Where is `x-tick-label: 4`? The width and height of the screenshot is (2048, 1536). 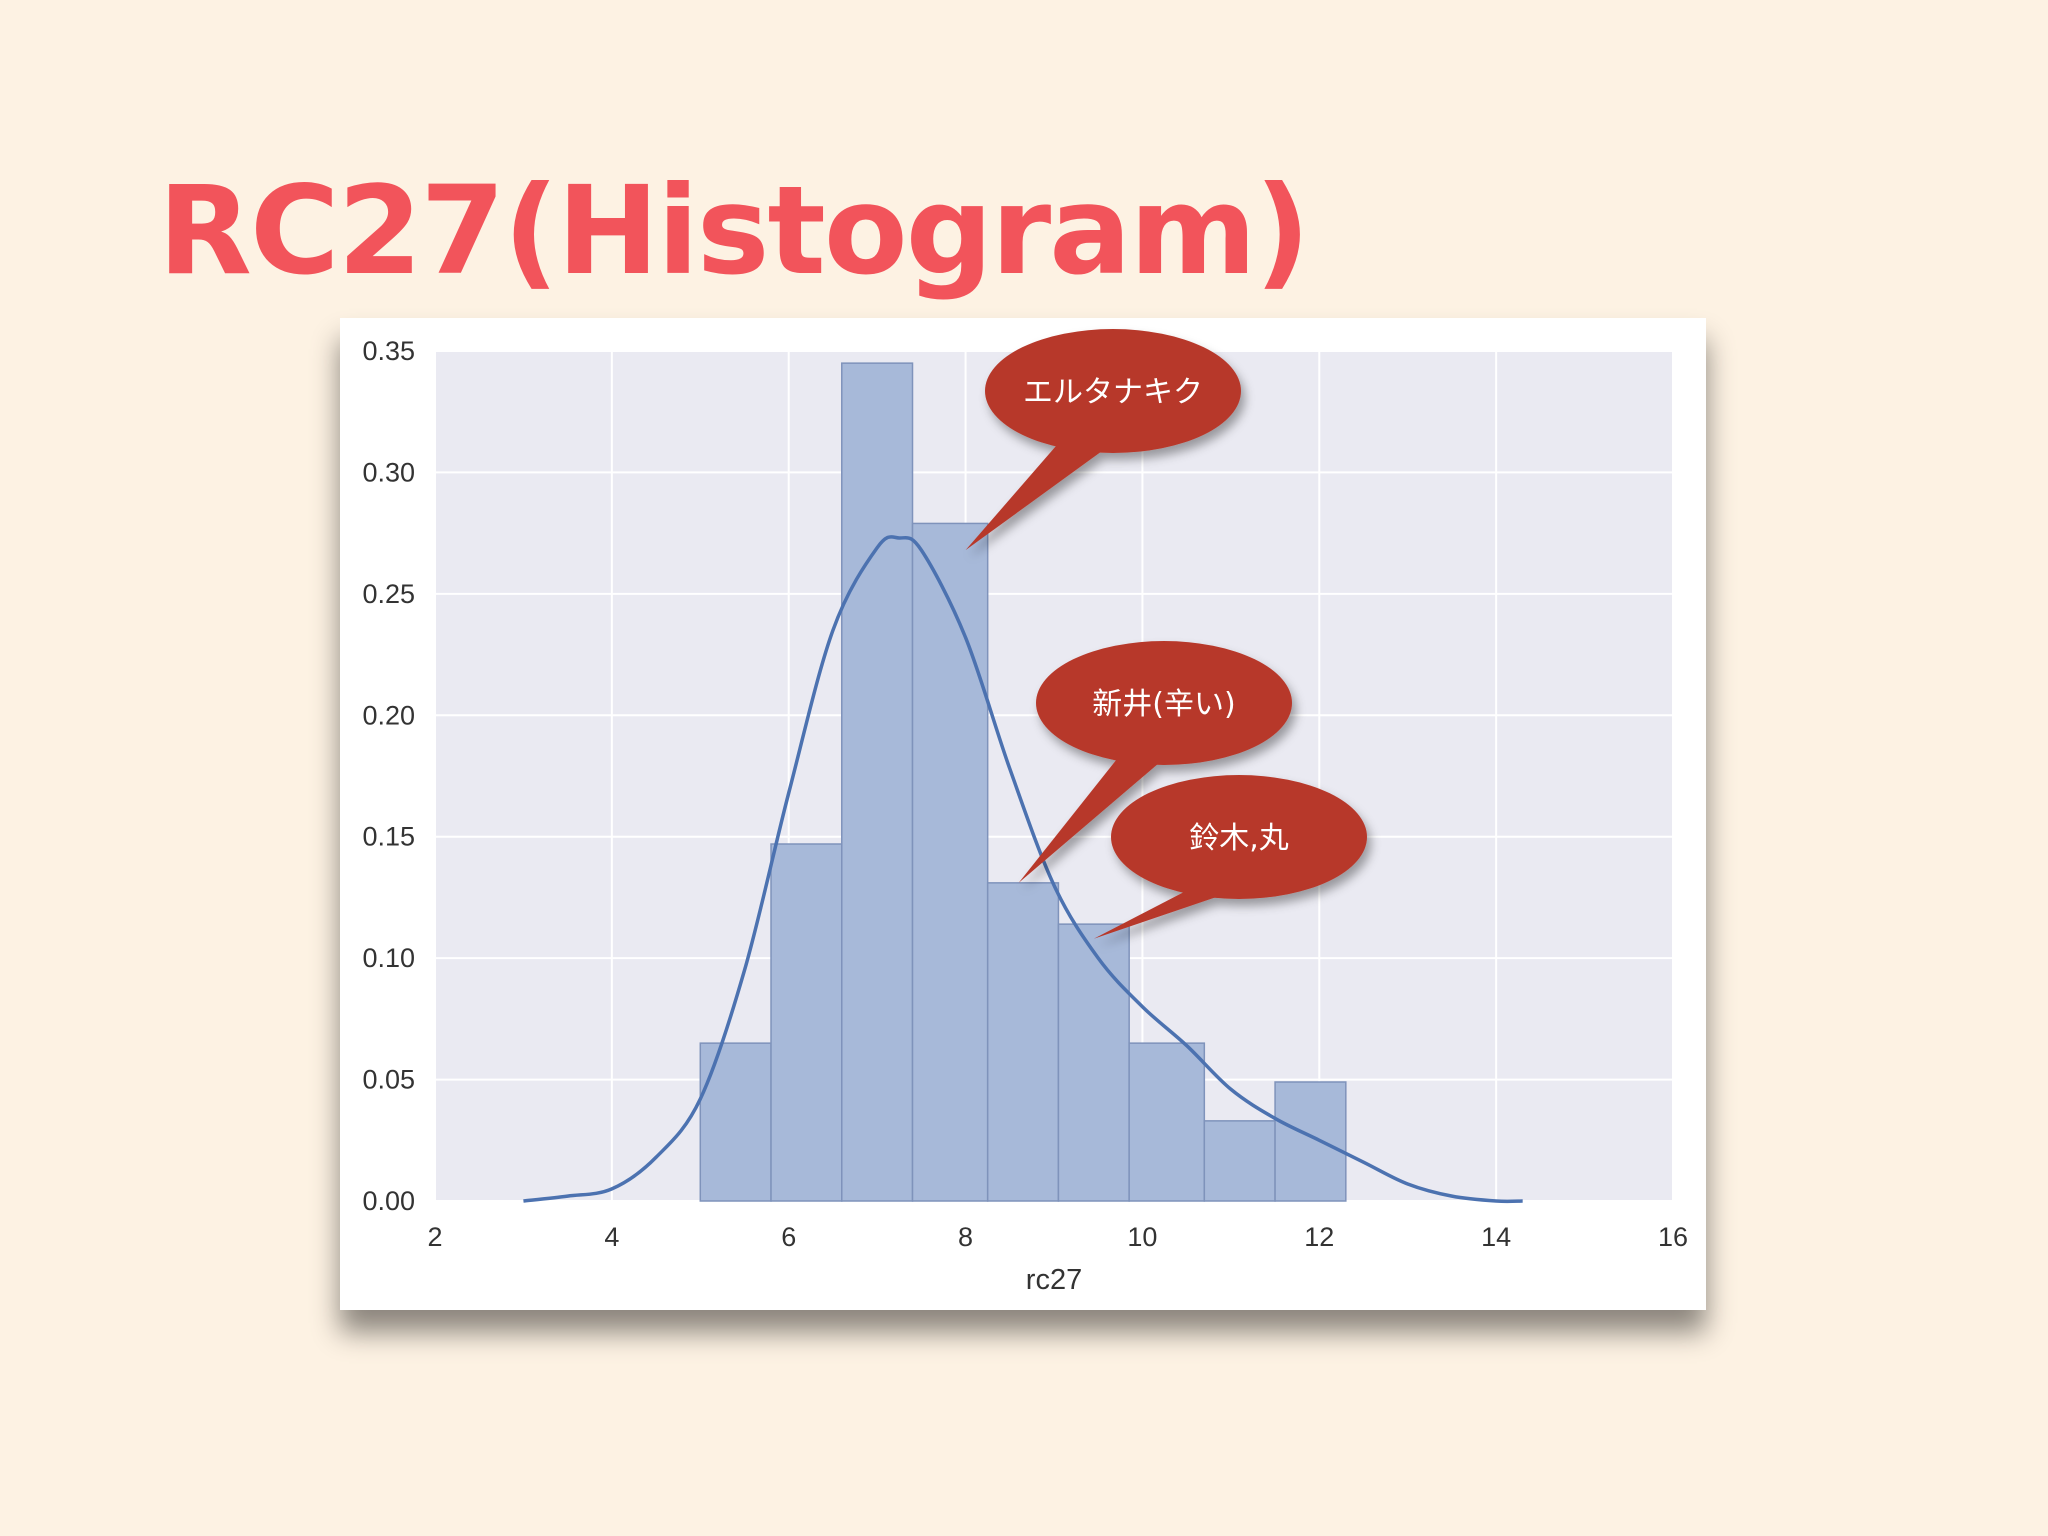
x-tick-label: 4 is located at coordinates (611, 1237).